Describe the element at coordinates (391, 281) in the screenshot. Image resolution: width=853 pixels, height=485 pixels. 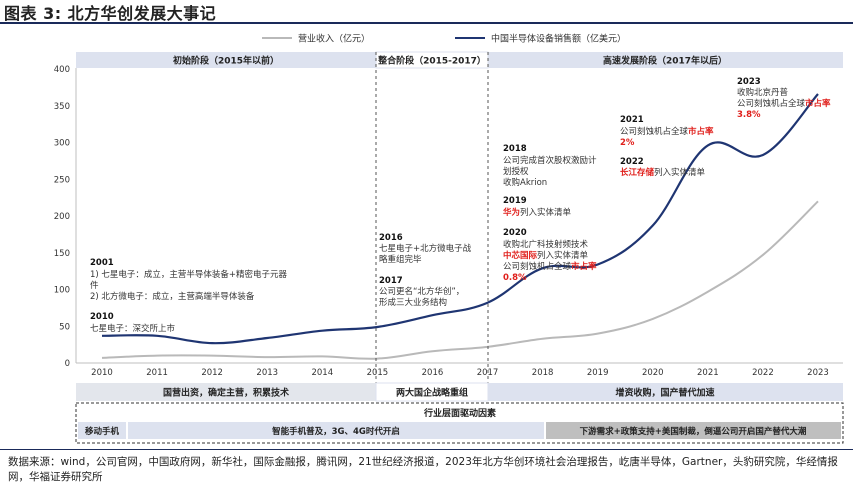
I see `anno-year-2017: 2017` at that location.